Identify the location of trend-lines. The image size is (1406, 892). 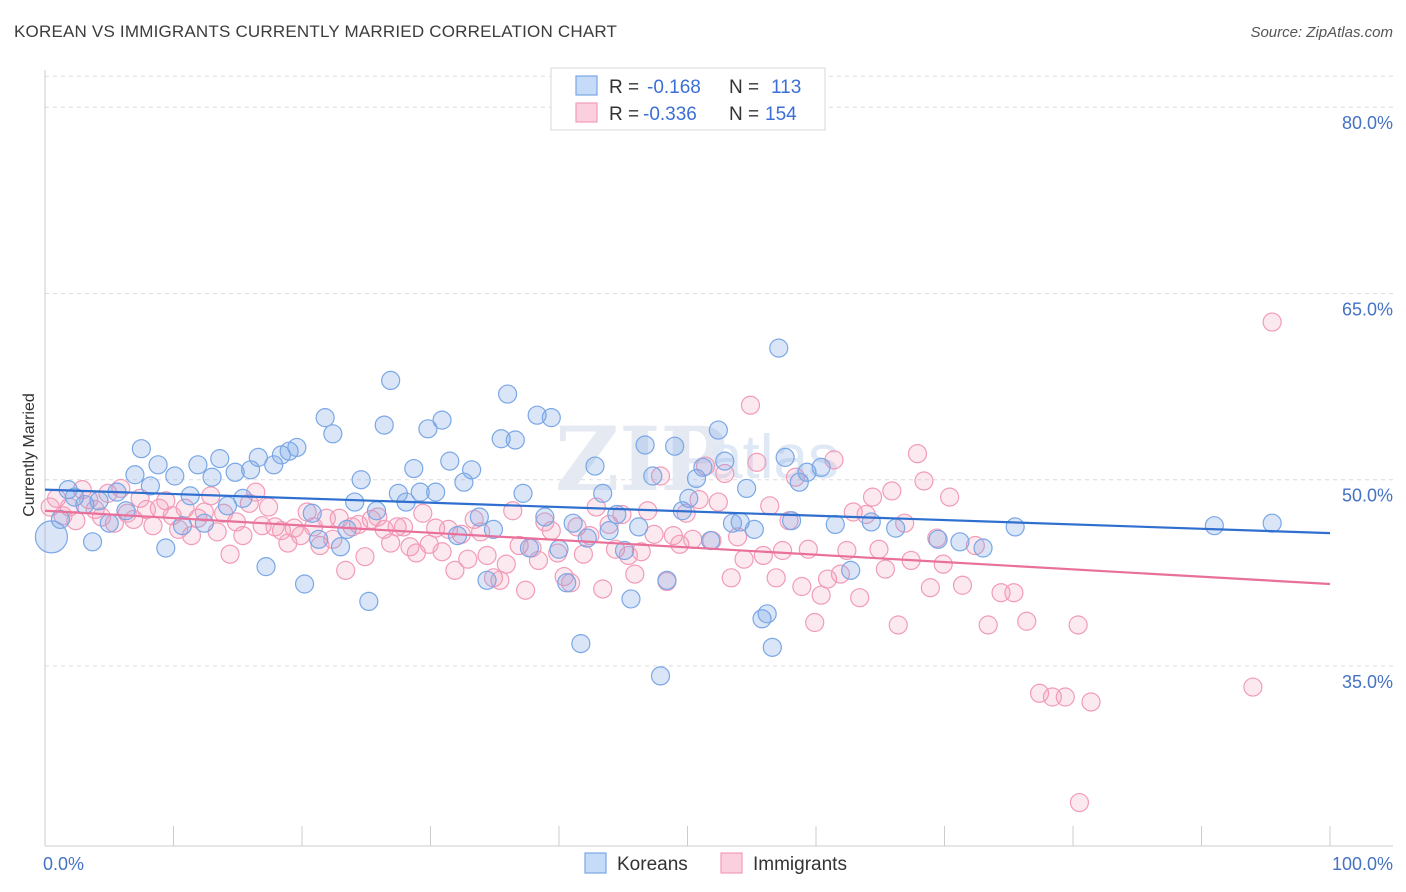
(687, 537).